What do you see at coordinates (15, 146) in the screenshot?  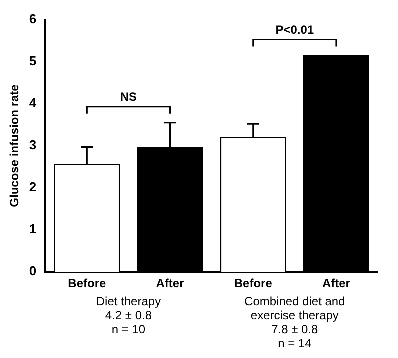 I see `y-axis-title: Glucose infusion rate` at bounding box center [15, 146].